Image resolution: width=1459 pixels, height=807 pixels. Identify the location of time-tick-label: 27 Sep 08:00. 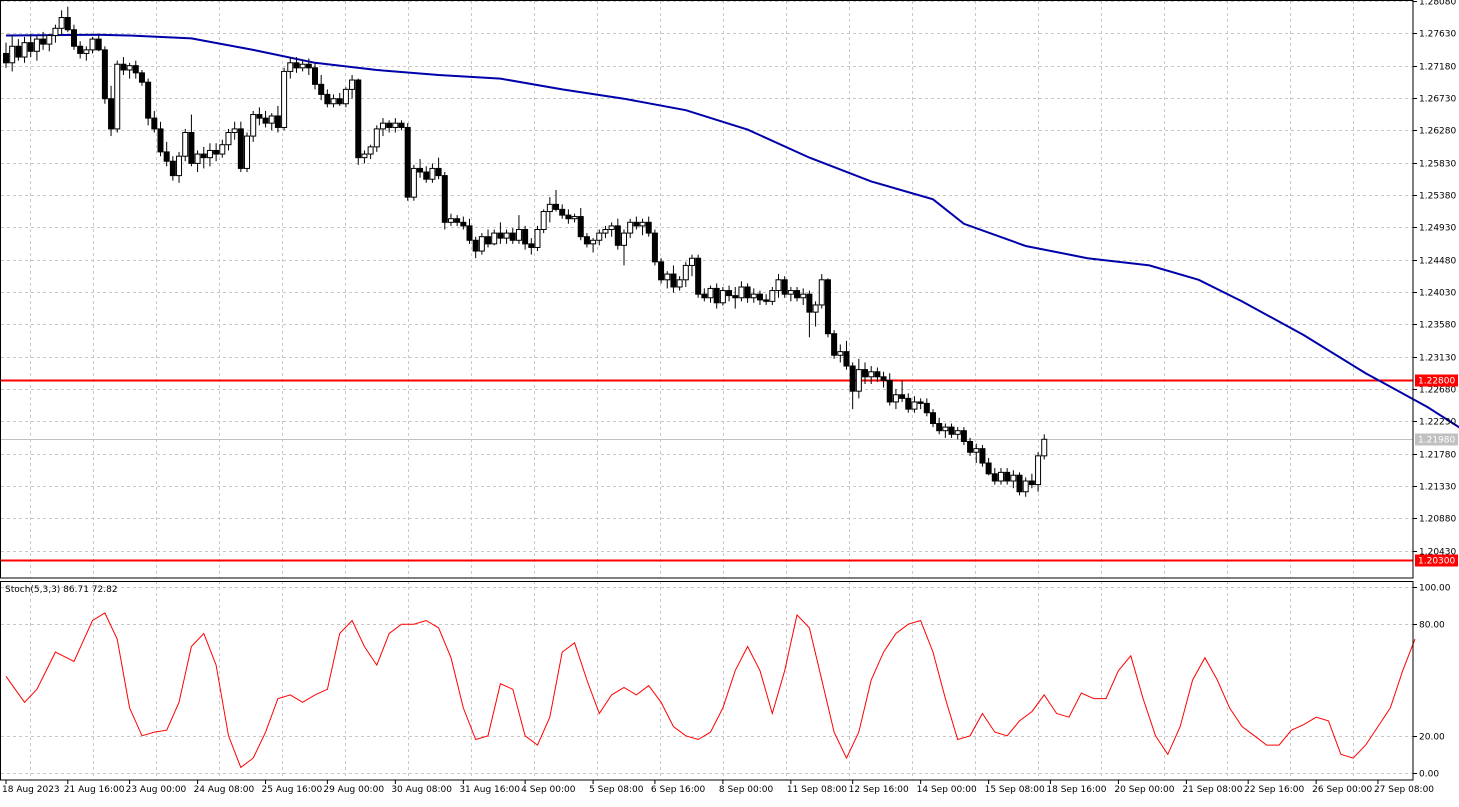
(1404, 790).